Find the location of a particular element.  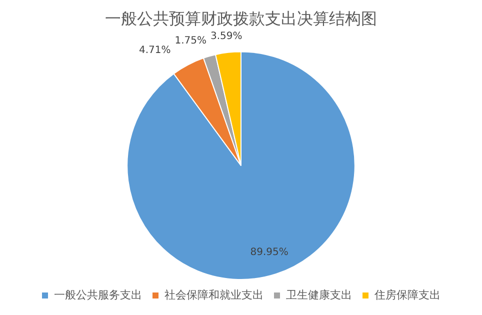

data-label: 4.71% is located at coordinates (154, 50).